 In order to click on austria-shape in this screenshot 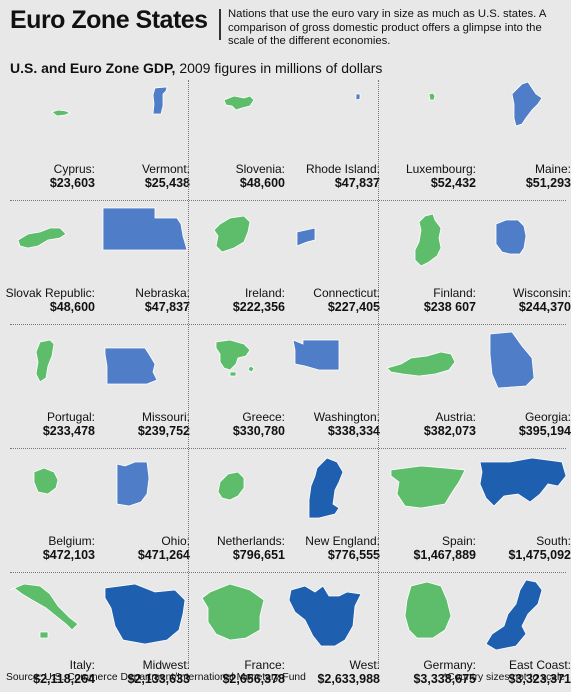, I will do `click(421, 364)`.